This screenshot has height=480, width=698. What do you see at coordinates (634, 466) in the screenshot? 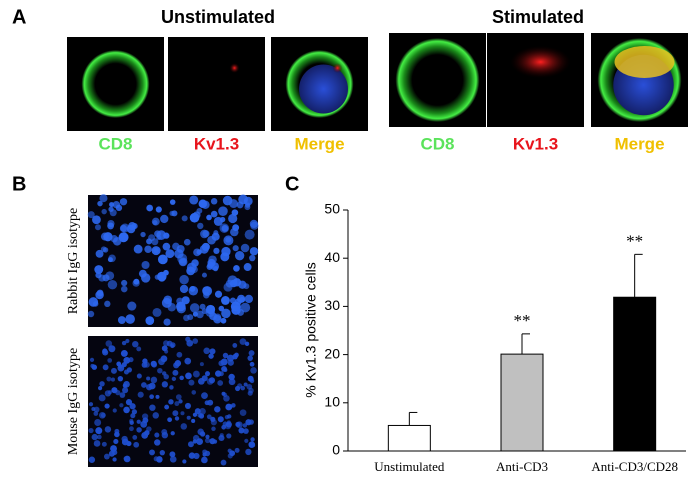
I see `x-tick-label: Anti-CD3/CD28` at bounding box center [634, 466].